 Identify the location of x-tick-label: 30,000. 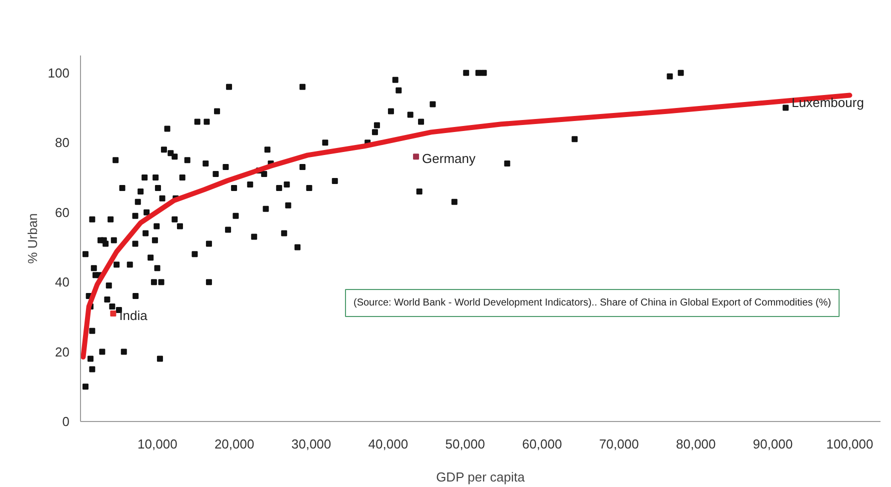
(311, 444).